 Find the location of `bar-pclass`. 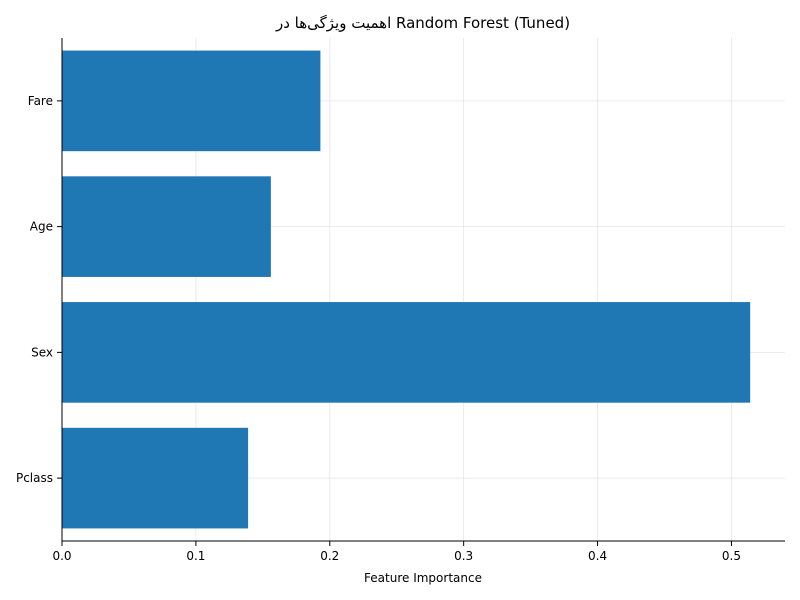

bar-pclass is located at coordinates (155, 478).